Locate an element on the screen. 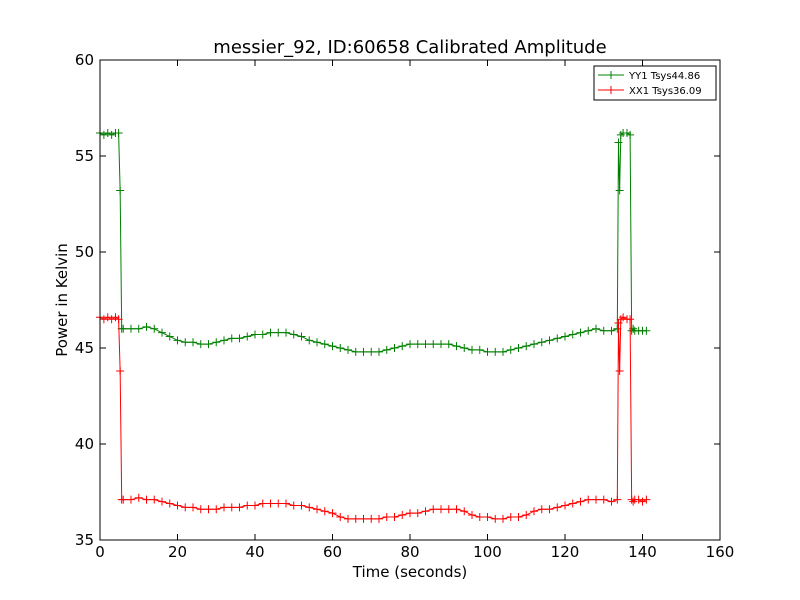 This screenshot has width=800, height=600. y-tick-label: 35 is located at coordinates (84, 540).